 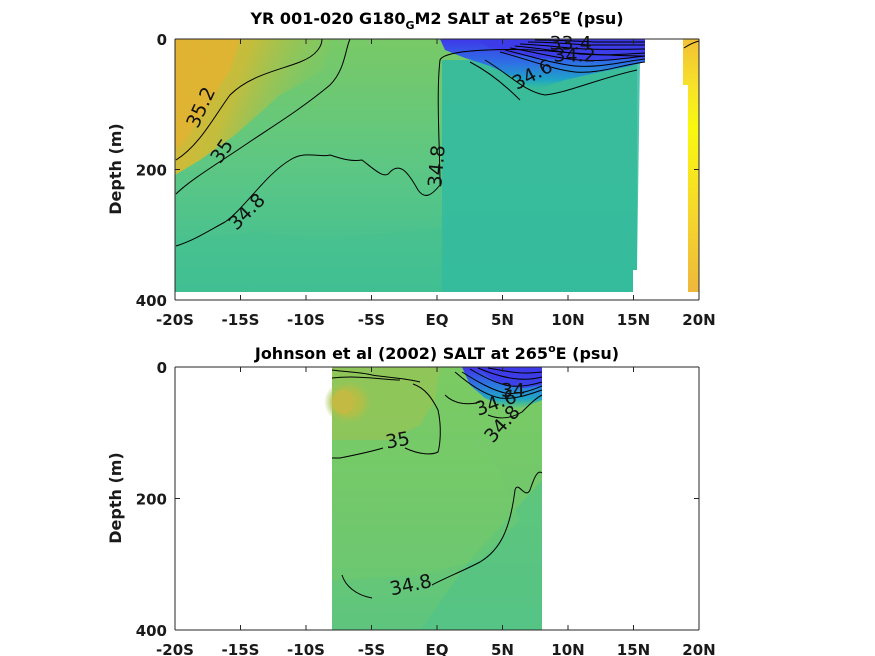 I want to click on top-x-tick-label: -20S, so click(x=175, y=320).